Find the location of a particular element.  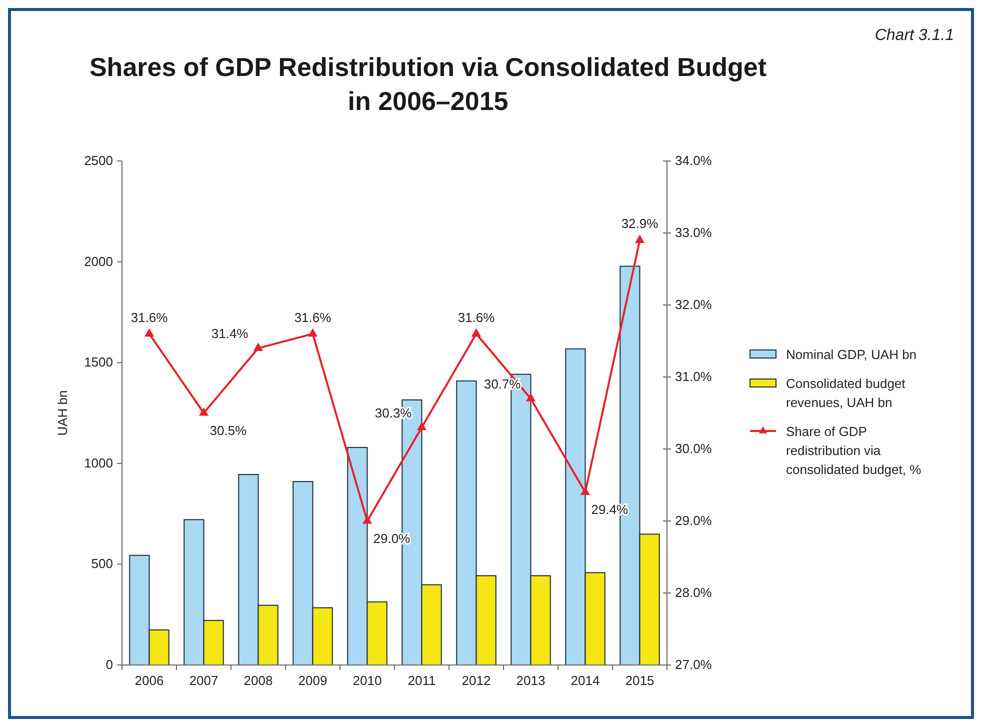

y2-tick-label: 29.0% is located at coordinates (693, 520).